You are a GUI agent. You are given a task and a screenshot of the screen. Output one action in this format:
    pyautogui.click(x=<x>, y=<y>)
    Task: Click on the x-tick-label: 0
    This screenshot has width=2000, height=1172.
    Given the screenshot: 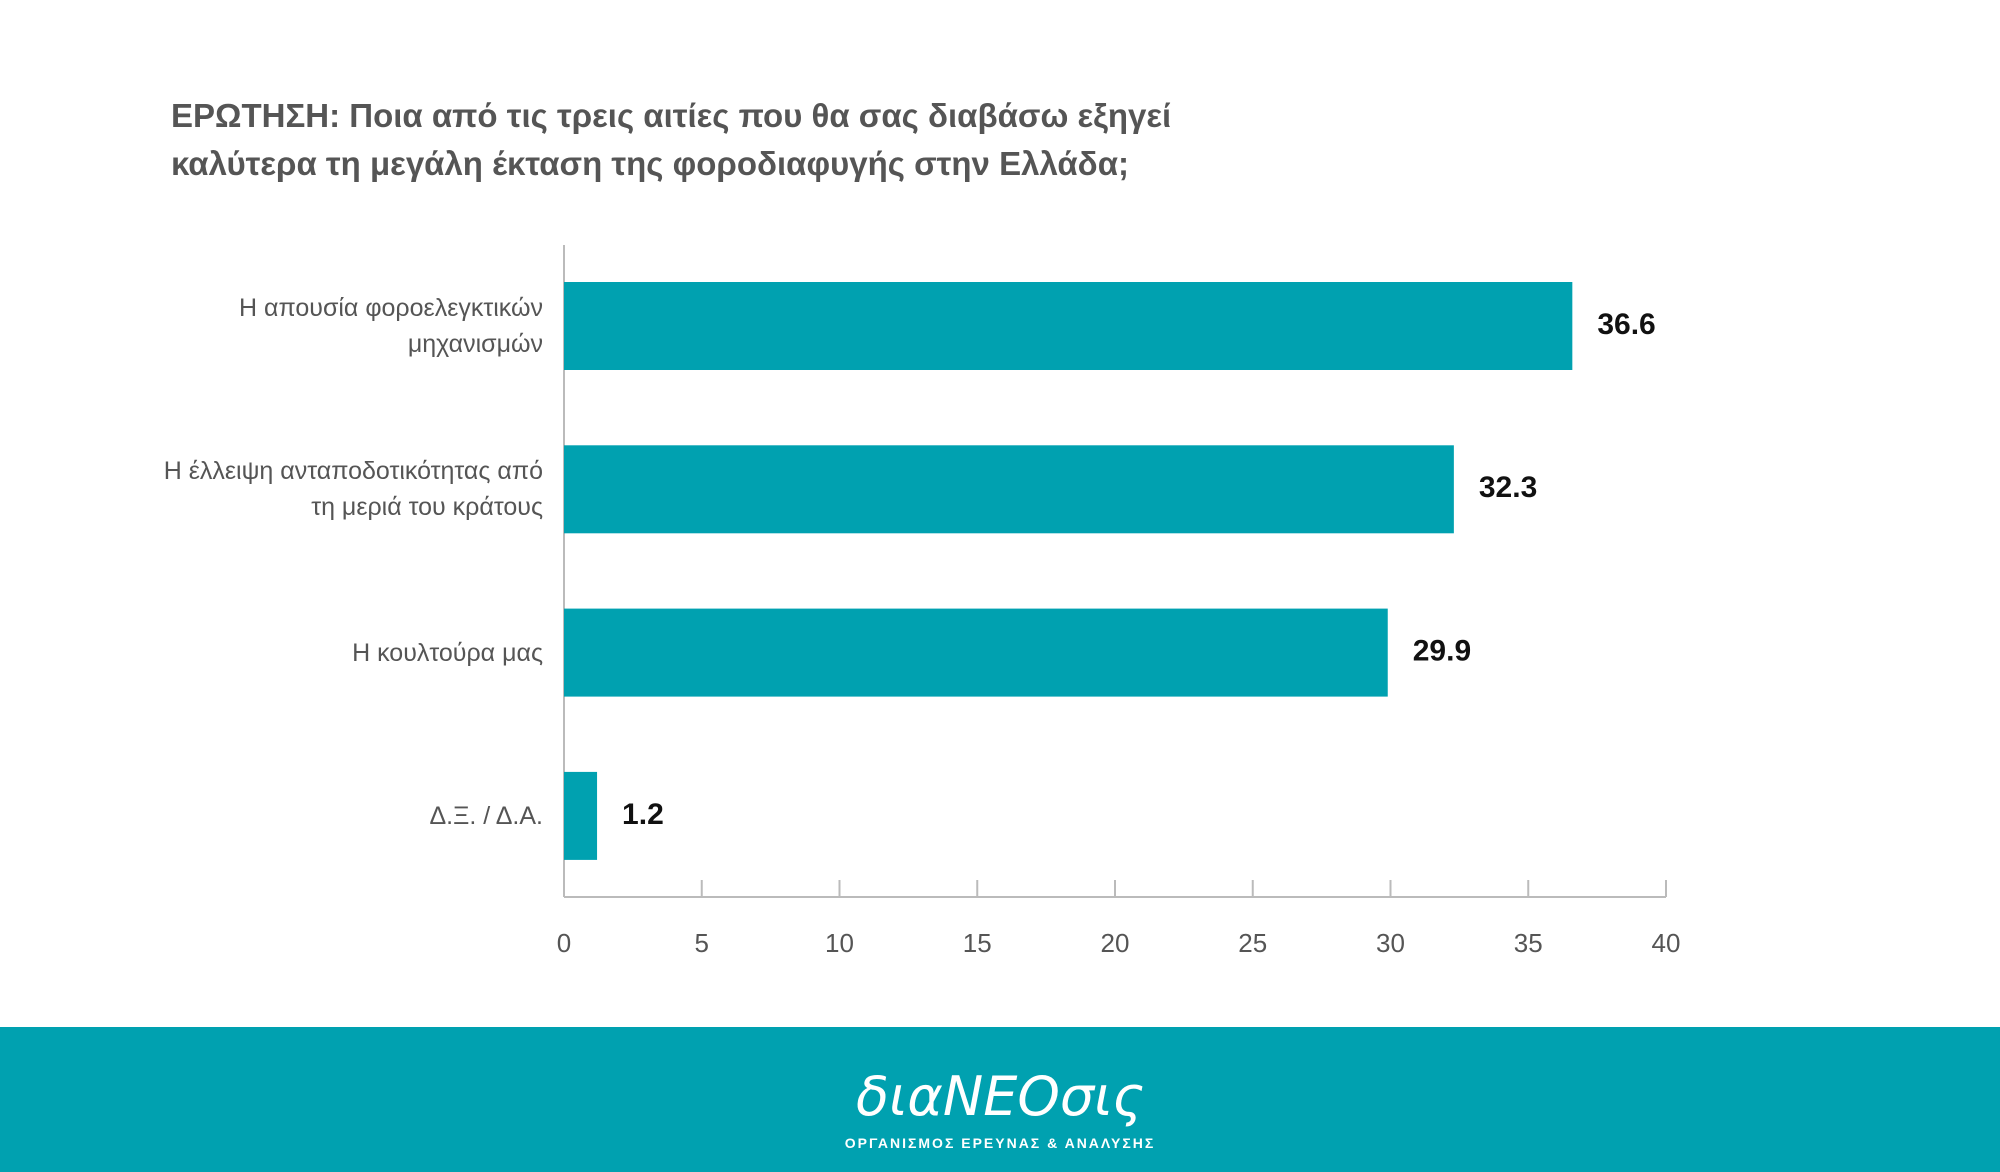 What is the action you would take?
    pyautogui.click(x=564, y=943)
    